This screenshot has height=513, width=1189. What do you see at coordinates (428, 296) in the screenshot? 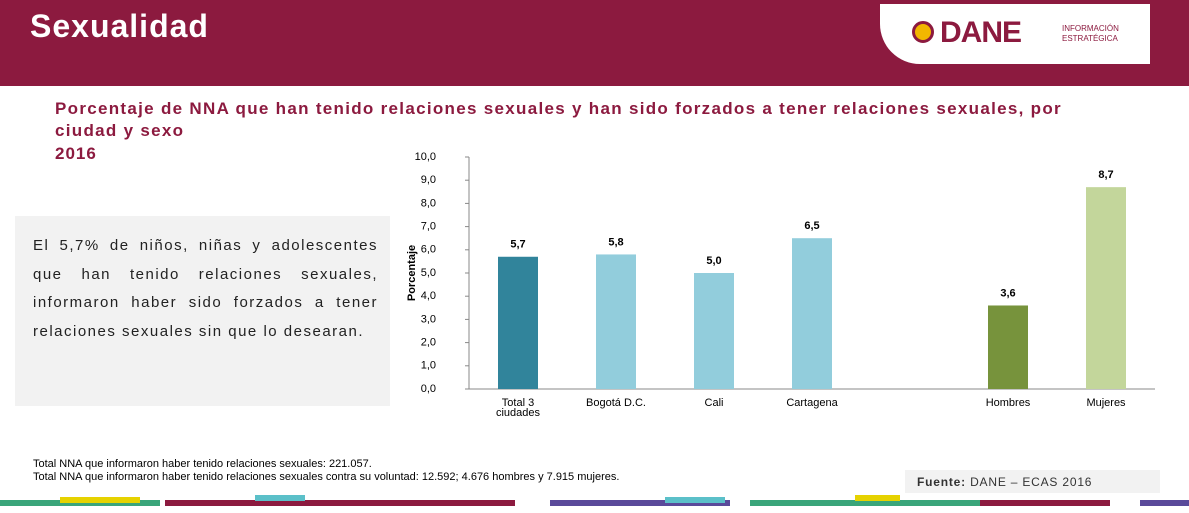
I see `y-tick-label: 4,0` at bounding box center [428, 296].